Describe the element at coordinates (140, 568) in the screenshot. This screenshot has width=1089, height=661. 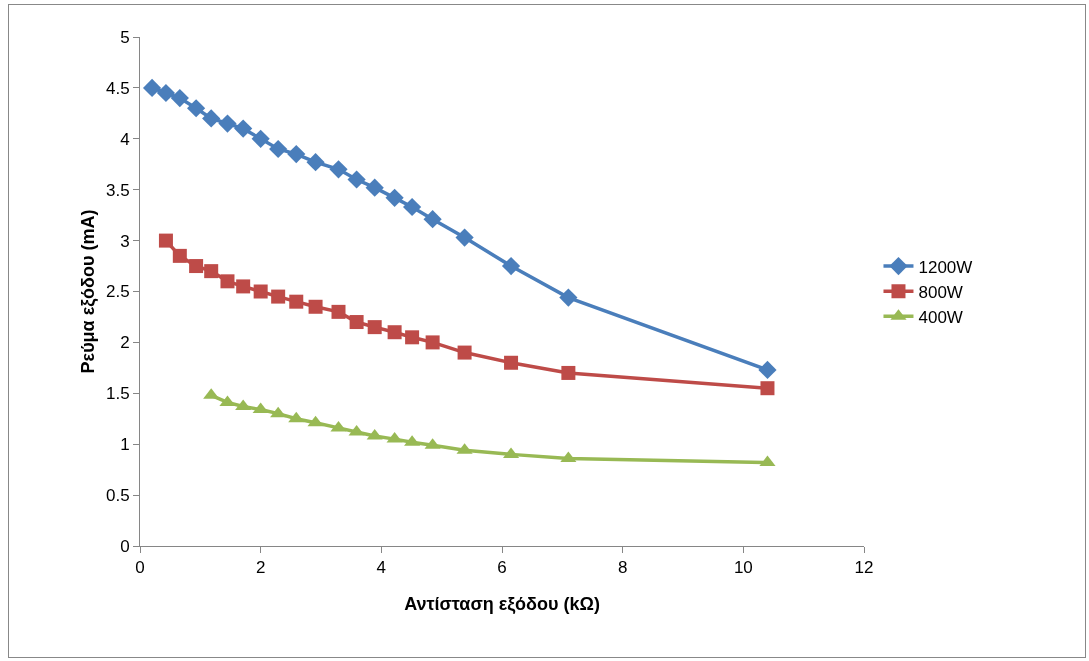
I see `x-tick-label: 0` at that location.